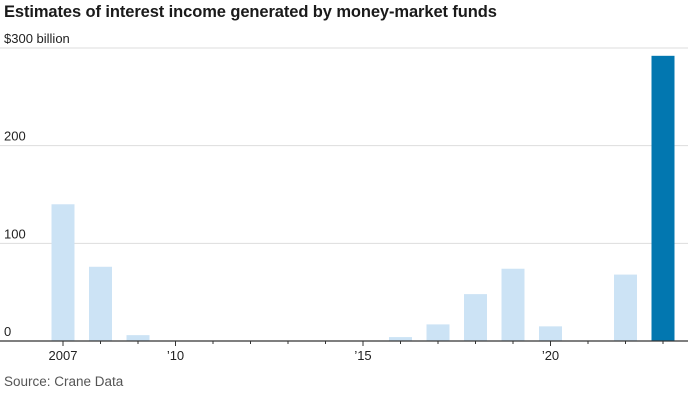 Image resolution: width=688 pixels, height=404 pixels. I want to click on bar-2009, so click(138, 338).